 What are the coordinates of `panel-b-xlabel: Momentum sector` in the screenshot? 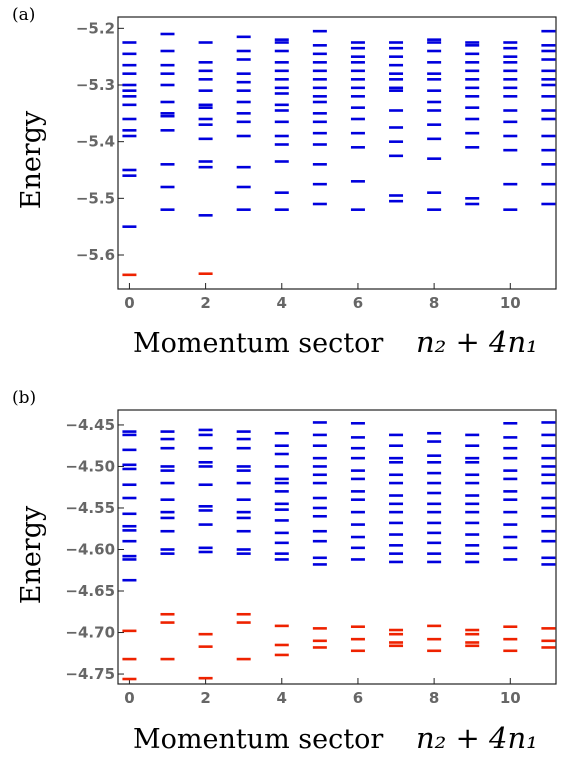 It's located at (258, 739).